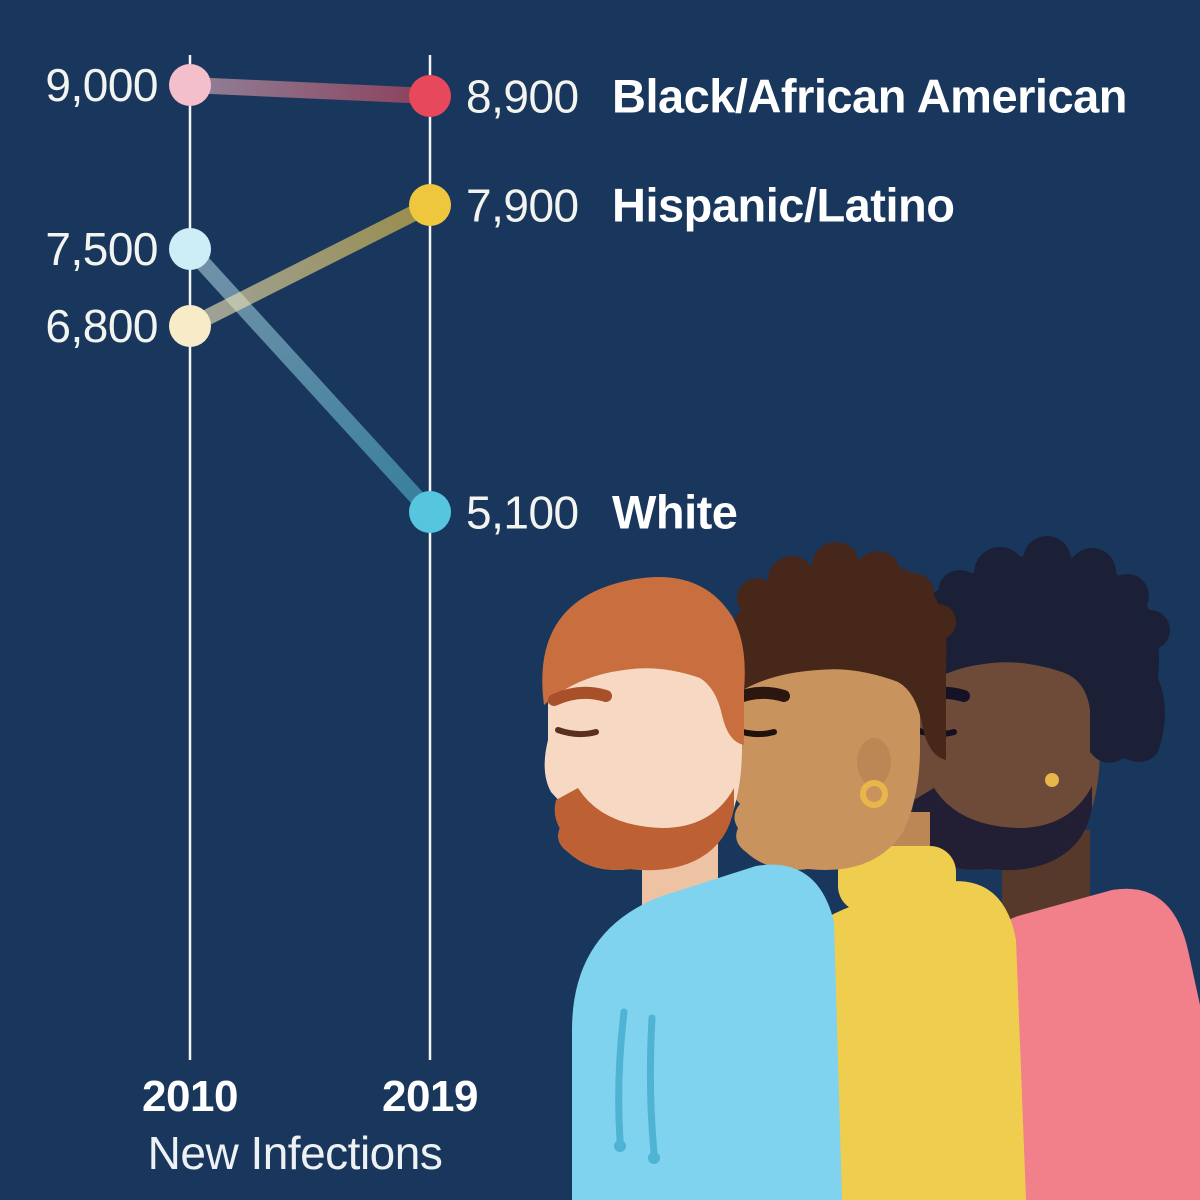 Image resolution: width=1200 pixels, height=1200 pixels. Describe the element at coordinates (522, 512) in the screenshot. I see `end-value-white: 5,100` at that location.